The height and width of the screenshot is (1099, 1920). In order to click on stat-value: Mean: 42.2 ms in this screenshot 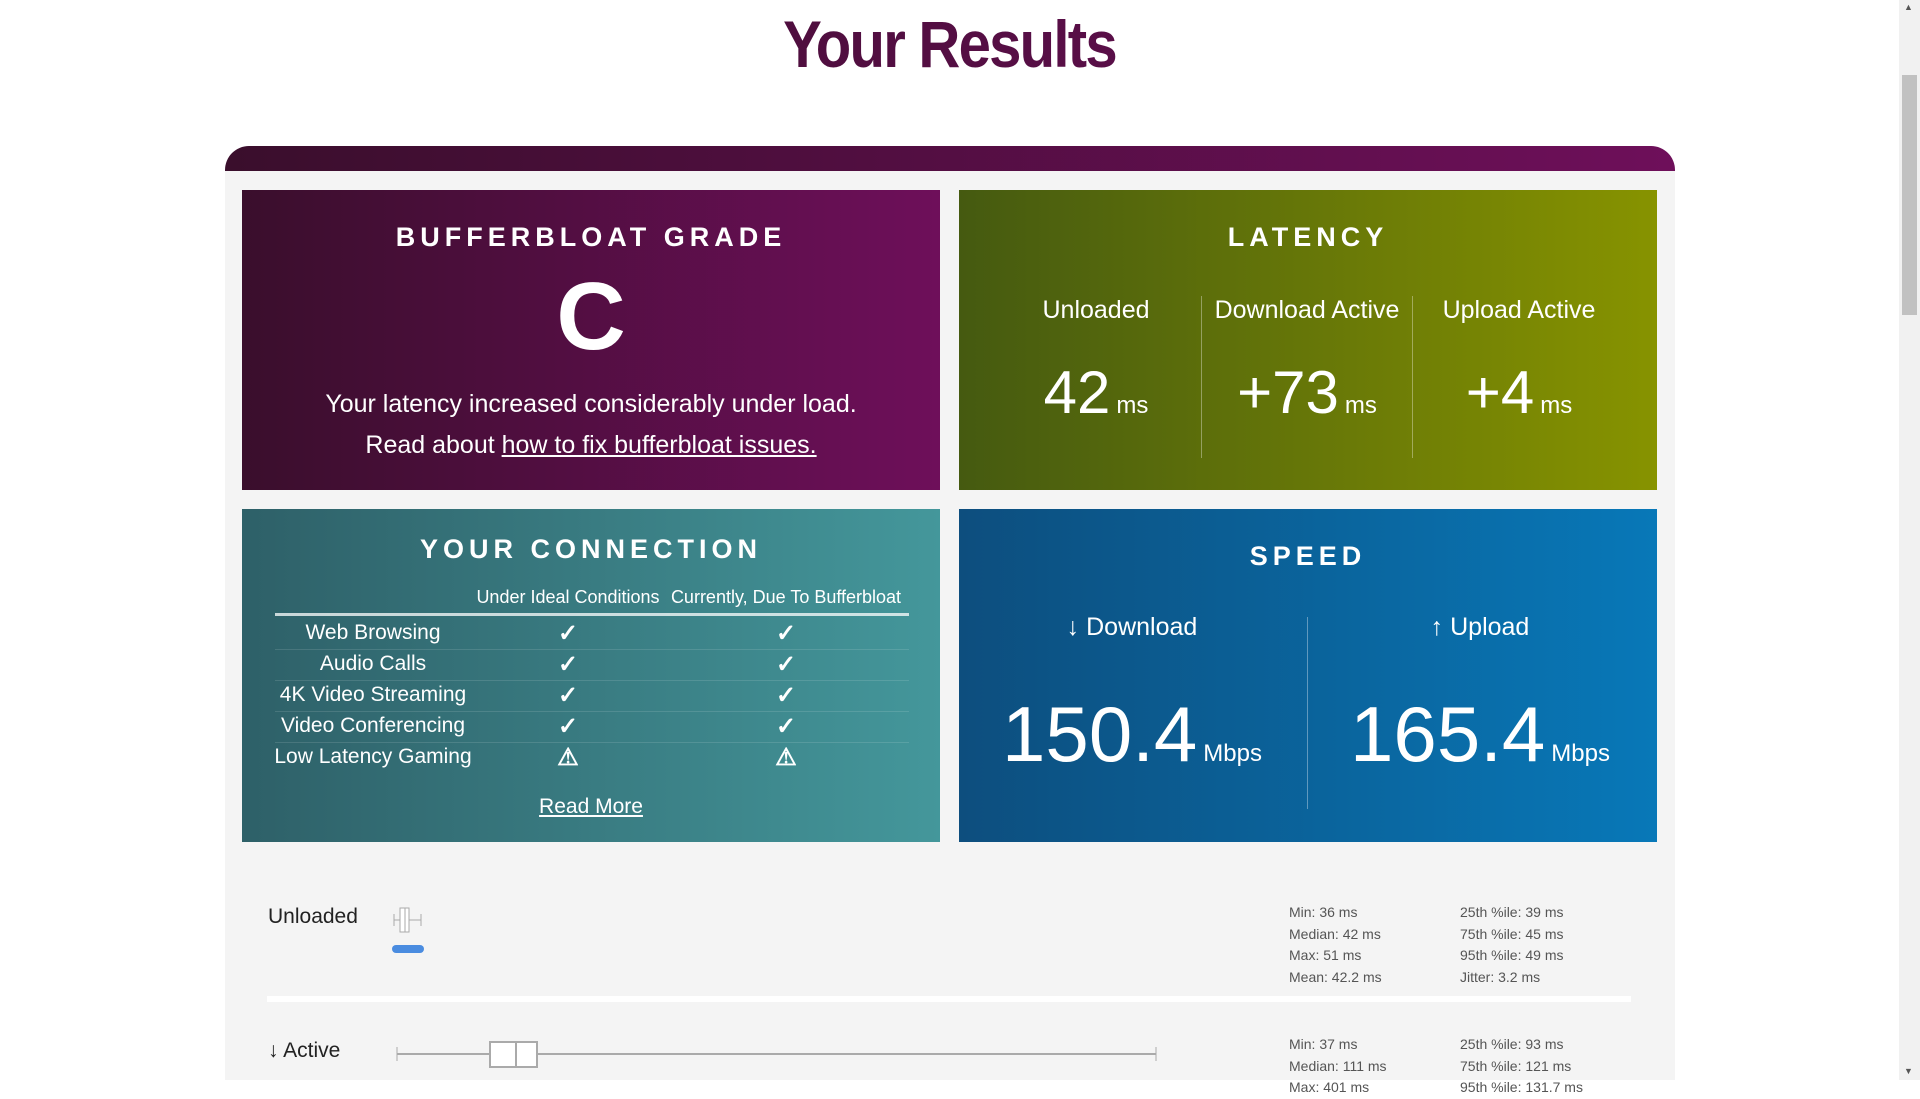, I will do `click(1335, 976)`.